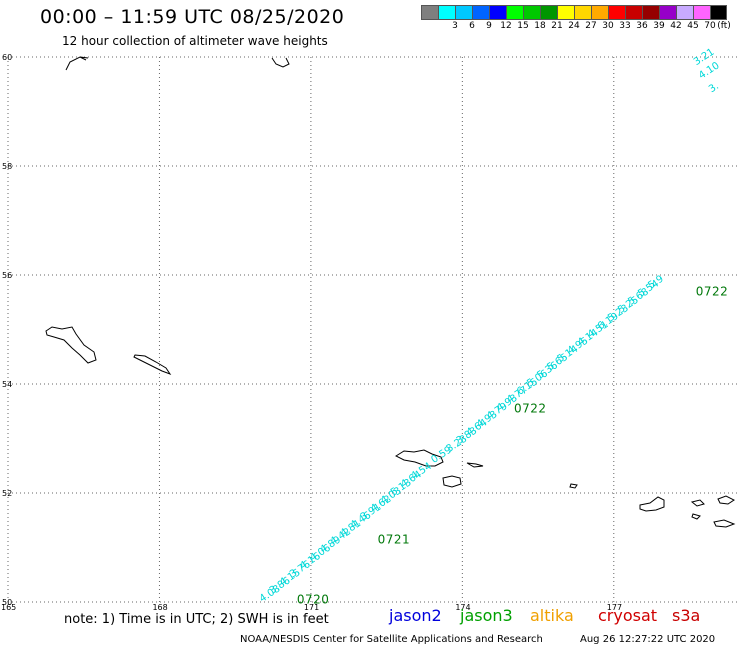 This screenshot has height=650, width=740. Describe the element at coordinates (540, 26) in the screenshot. I see `legend-tick-label: 18` at that location.